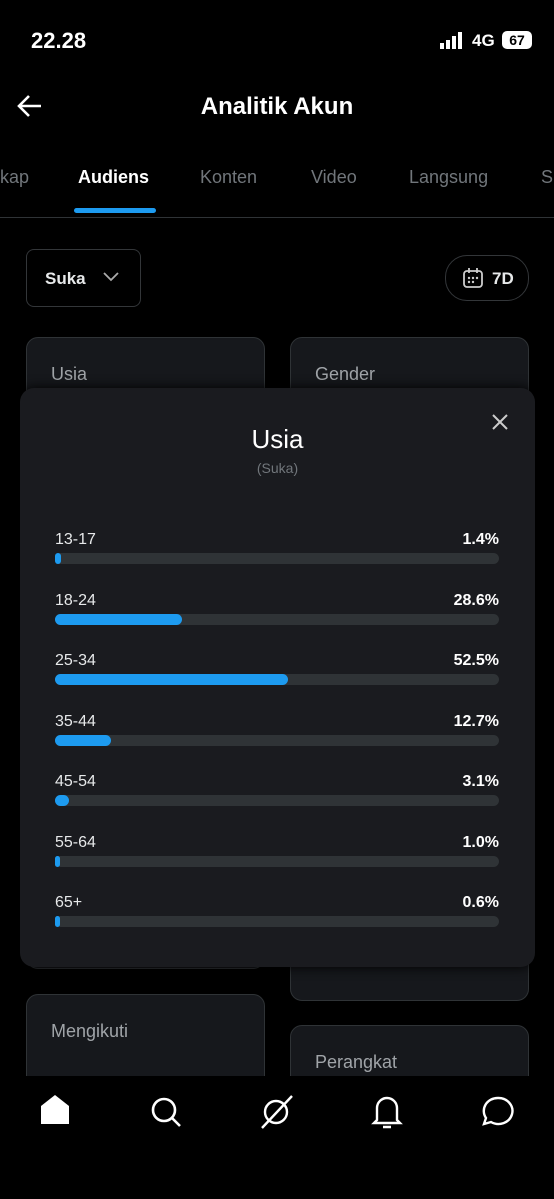 The image size is (554, 1199). I want to click on age-label: 13-17, so click(75, 539).